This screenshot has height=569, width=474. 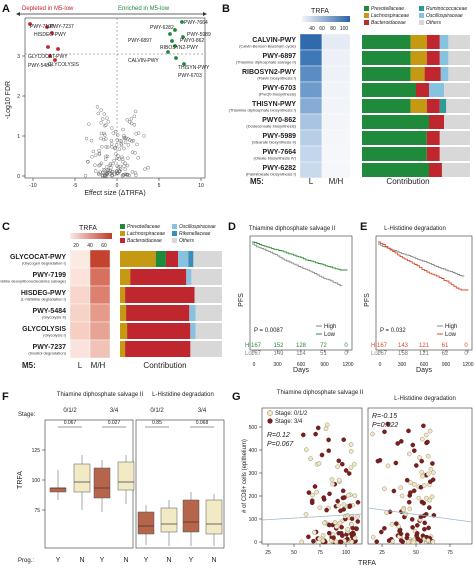 What do you see at coordinates (402, 365) in the screenshot?
I see `km-xtick-label: 300` at bounding box center [402, 365].